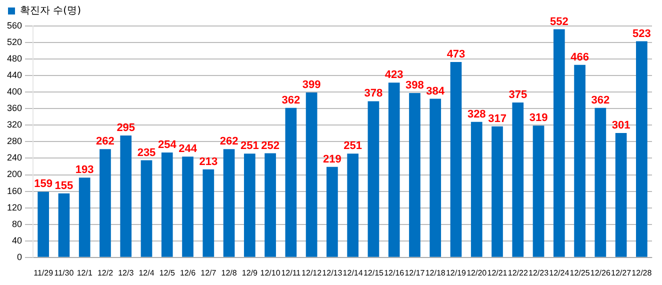 This screenshot has width=662, height=285. Describe the element at coordinates (250, 273) in the screenshot. I see `x-tick-label: 12/9` at that location.